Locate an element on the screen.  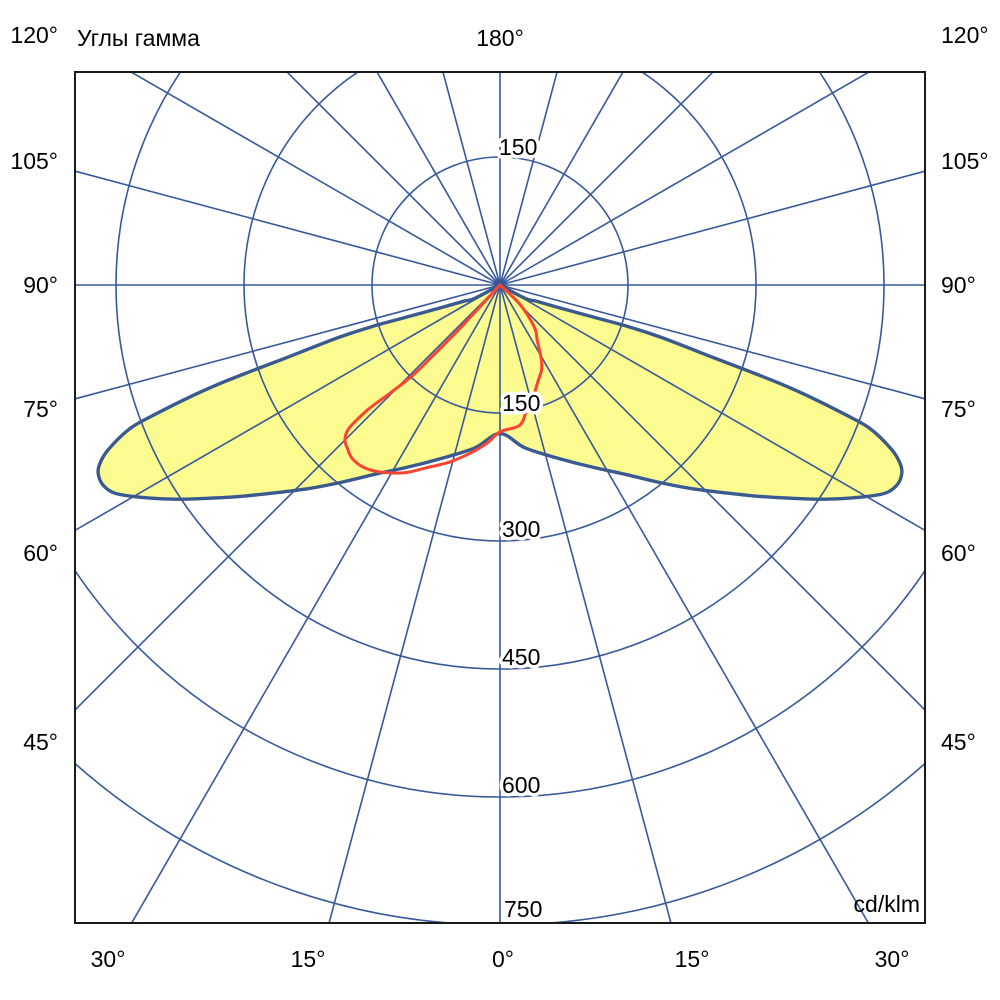
gamma-label-bottom-1: 15° is located at coordinates (308, 959).